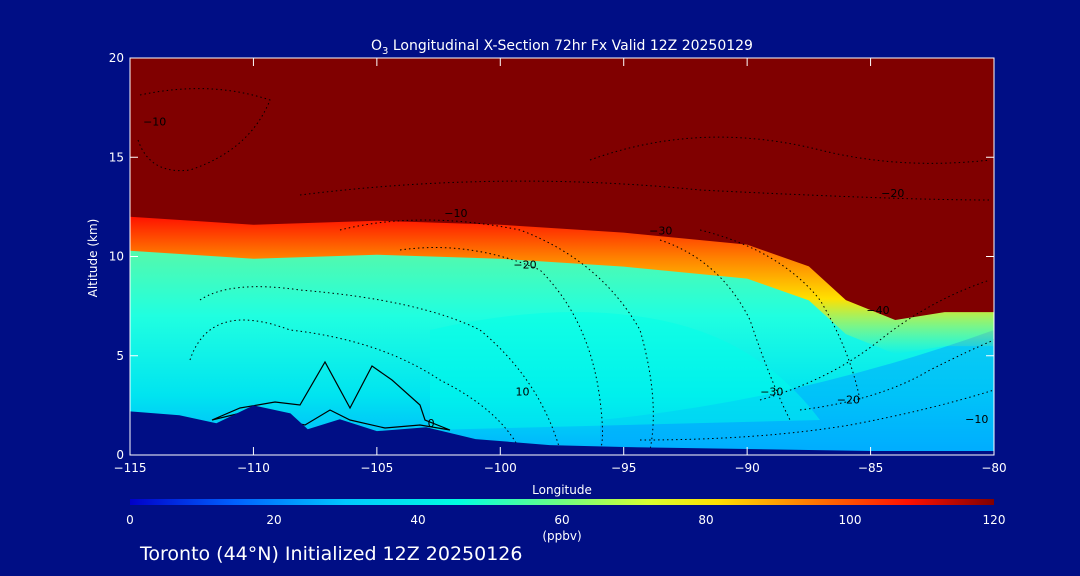 This screenshot has width=1080, height=576. I want to click on x-tick-label: −100, so click(500, 468).